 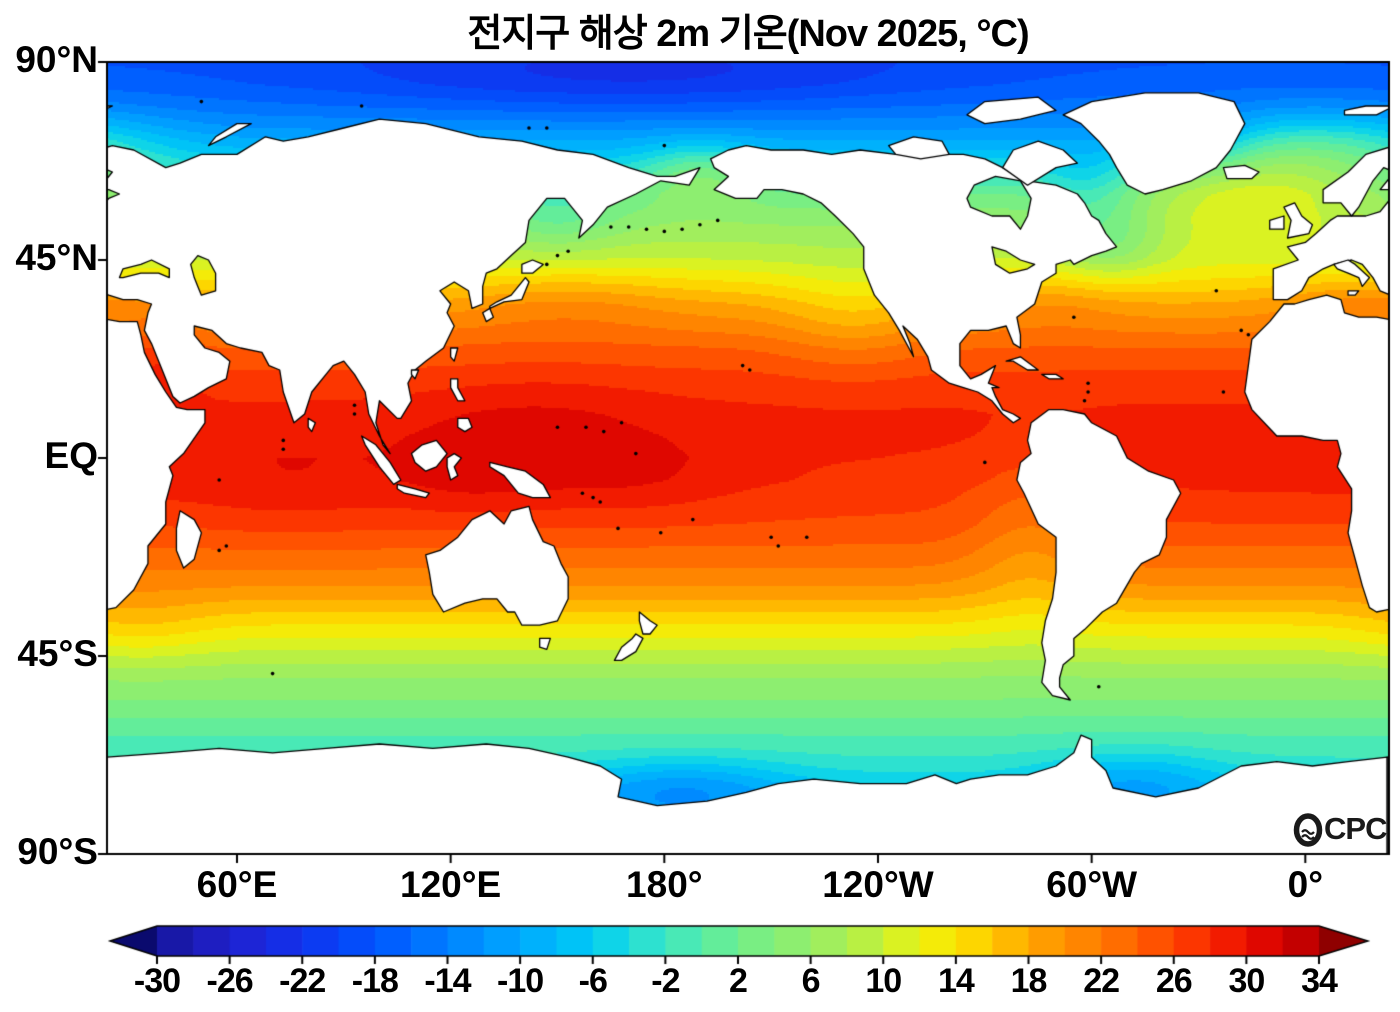 What do you see at coordinates (1319, 981) in the screenshot?
I see `colorbar-tick-label-16: 34` at bounding box center [1319, 981].